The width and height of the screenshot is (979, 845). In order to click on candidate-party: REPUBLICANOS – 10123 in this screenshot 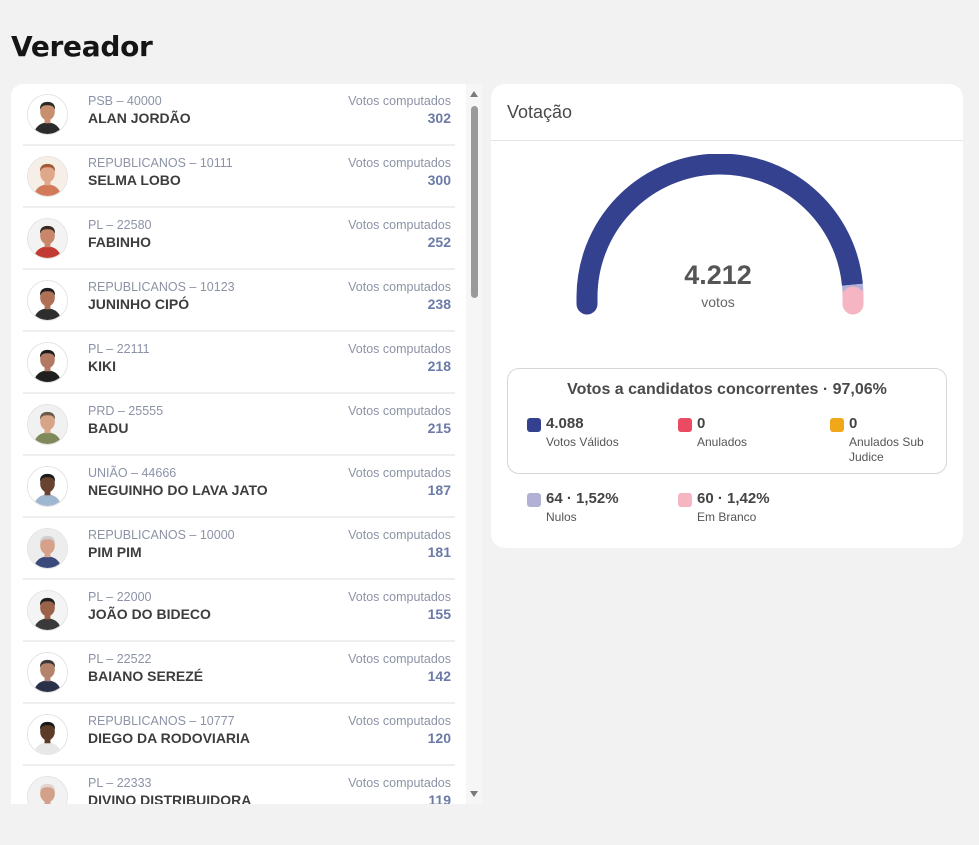, I will do `click(161, 287)`.